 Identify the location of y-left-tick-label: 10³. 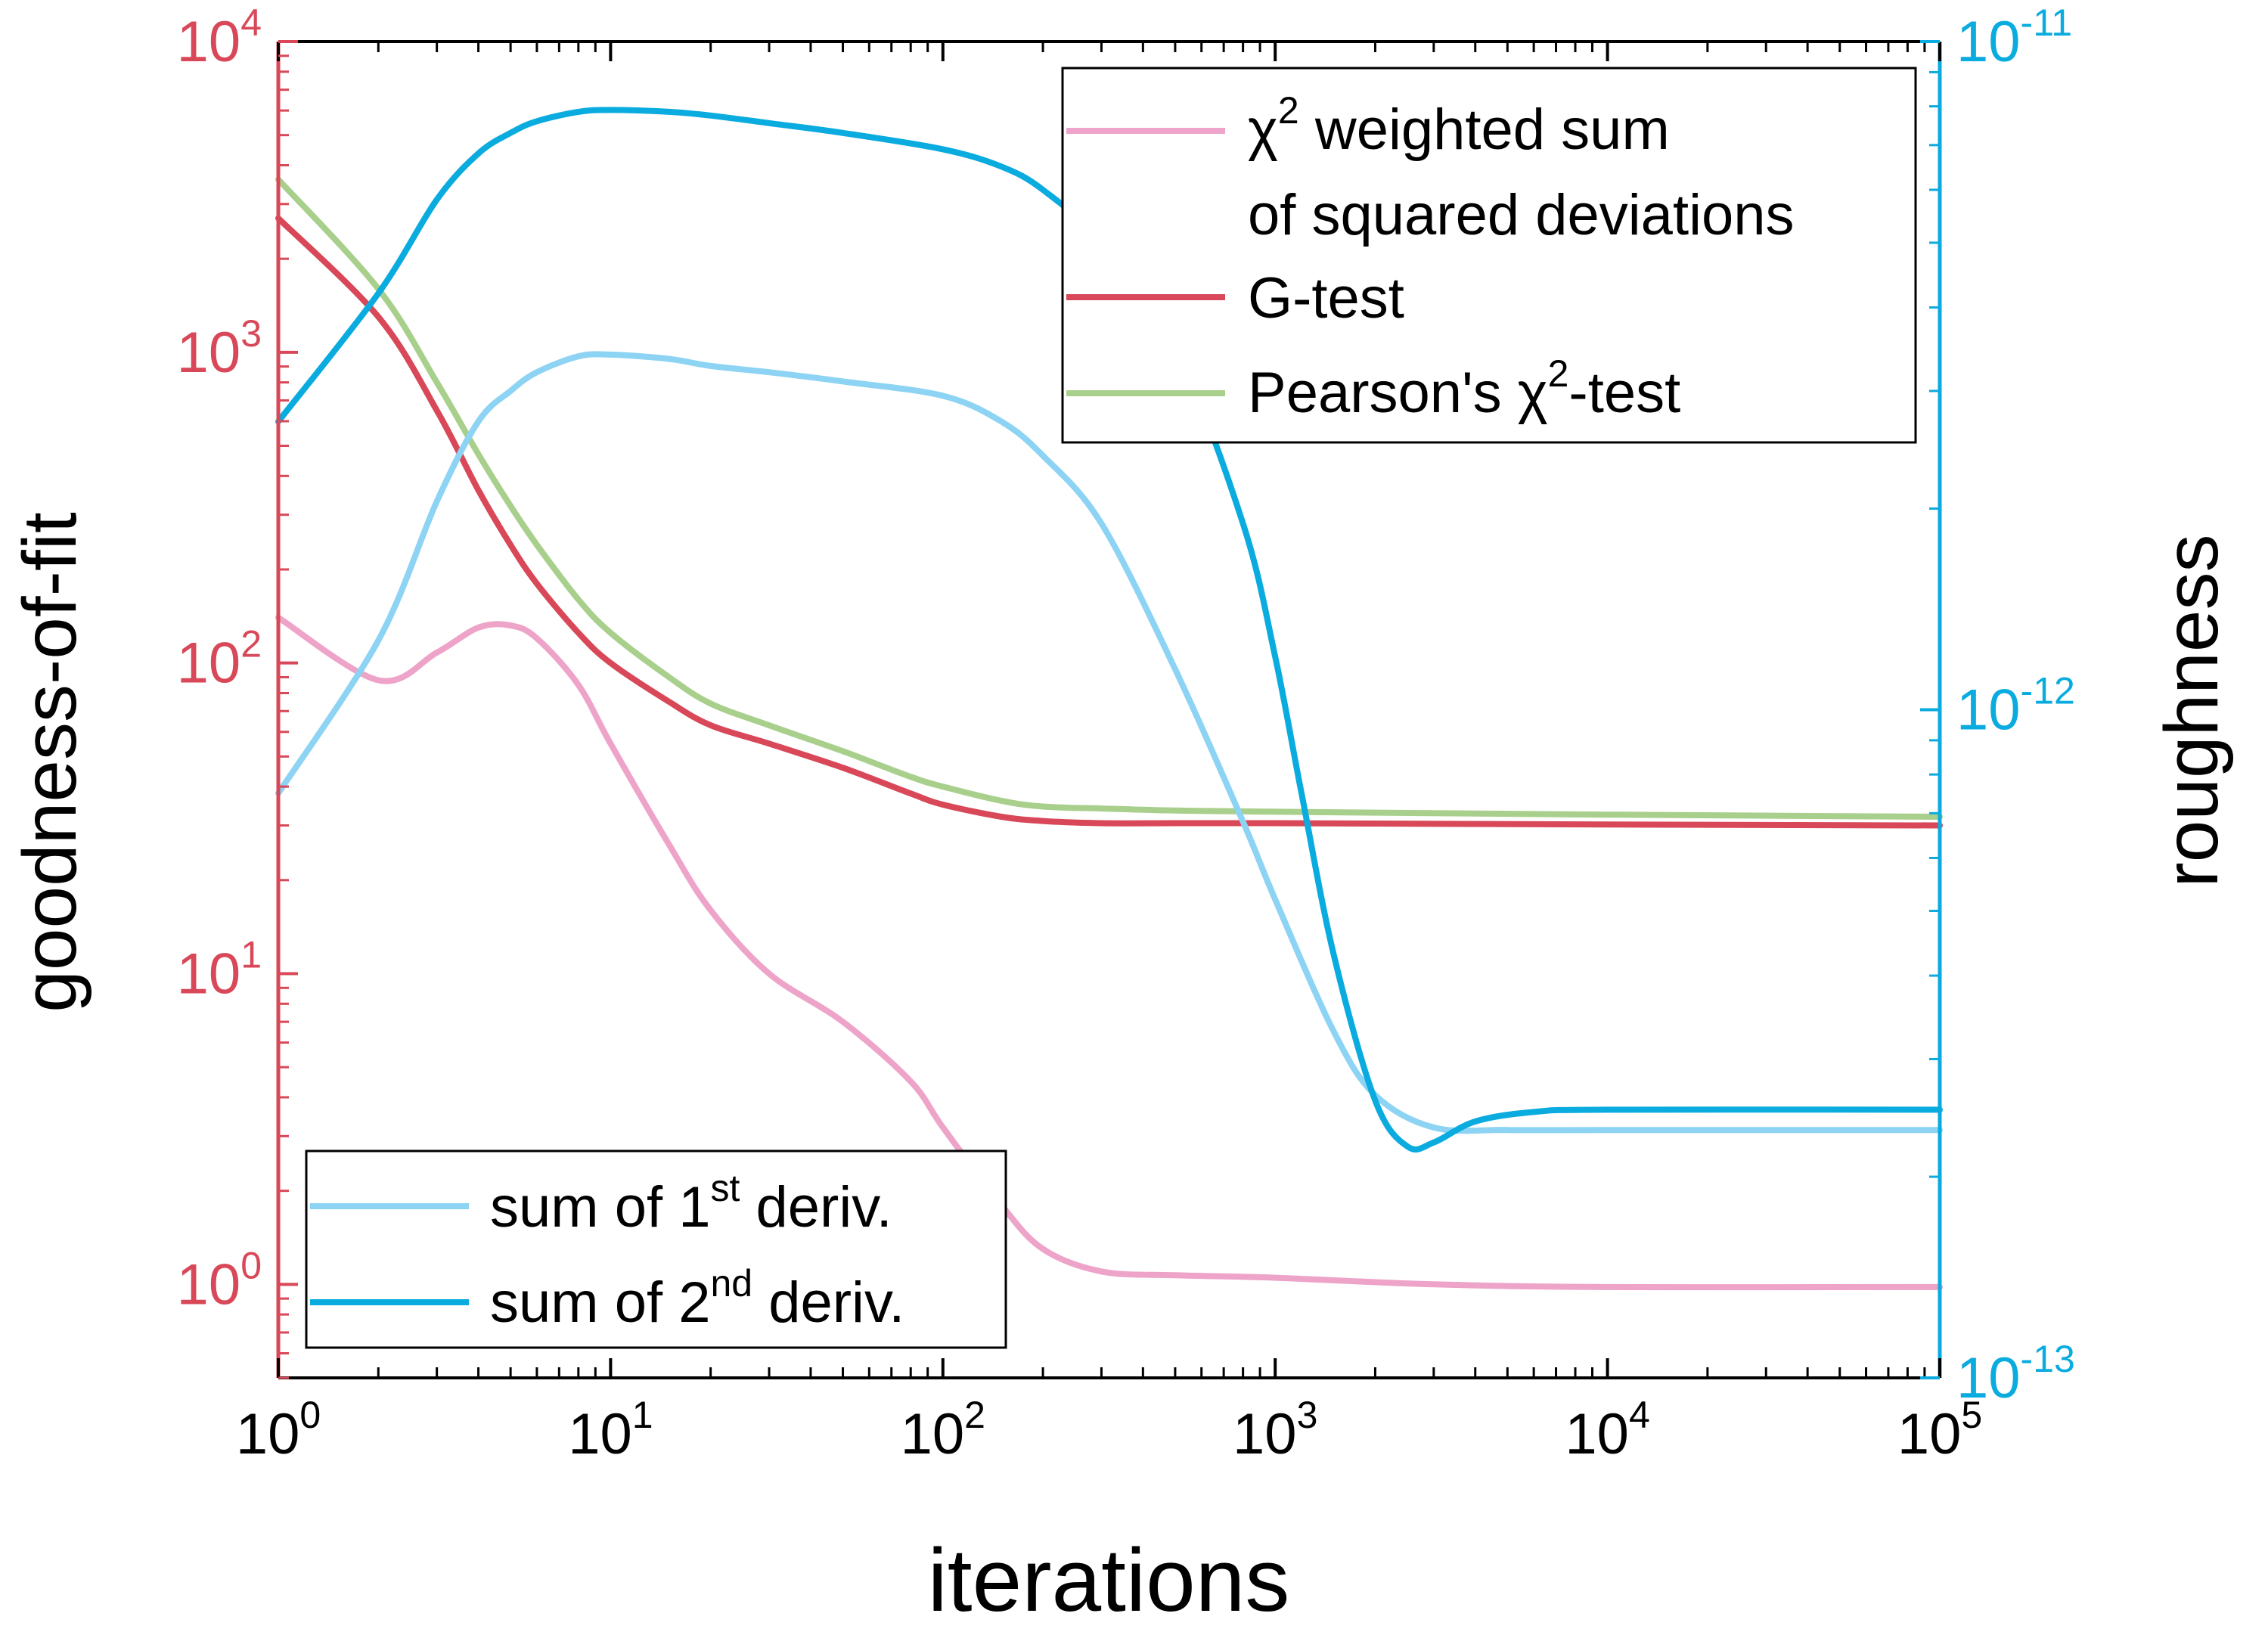
(219, 348).